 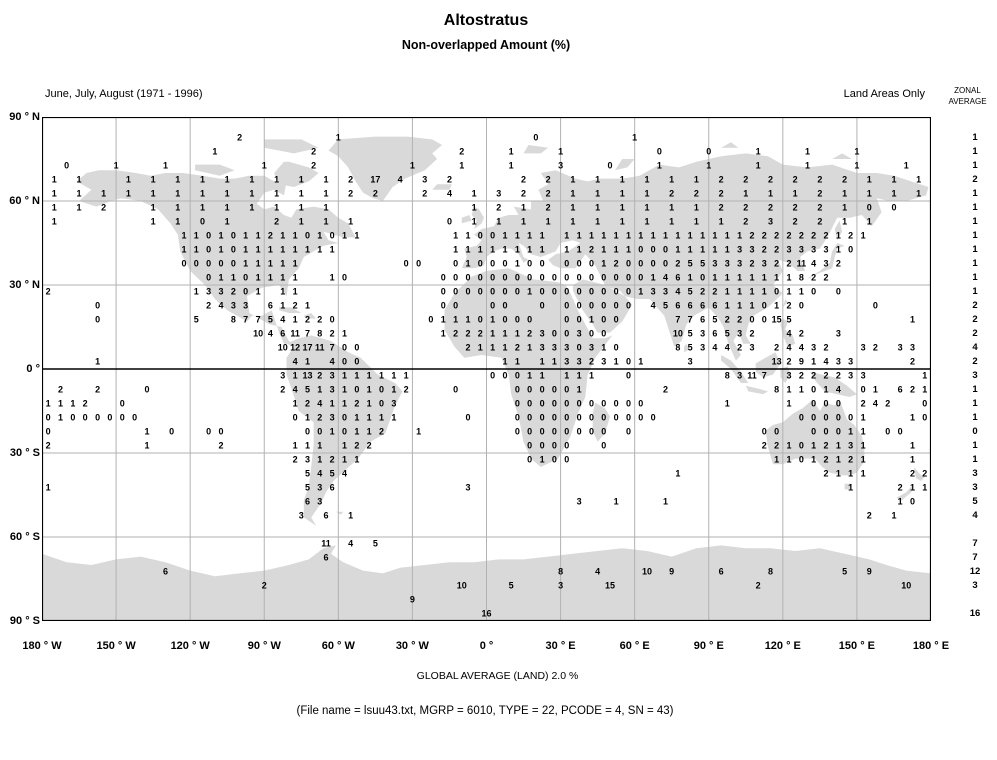 I want to click on lon-tick-label: 30 ° E, so click(x=560, y=646).